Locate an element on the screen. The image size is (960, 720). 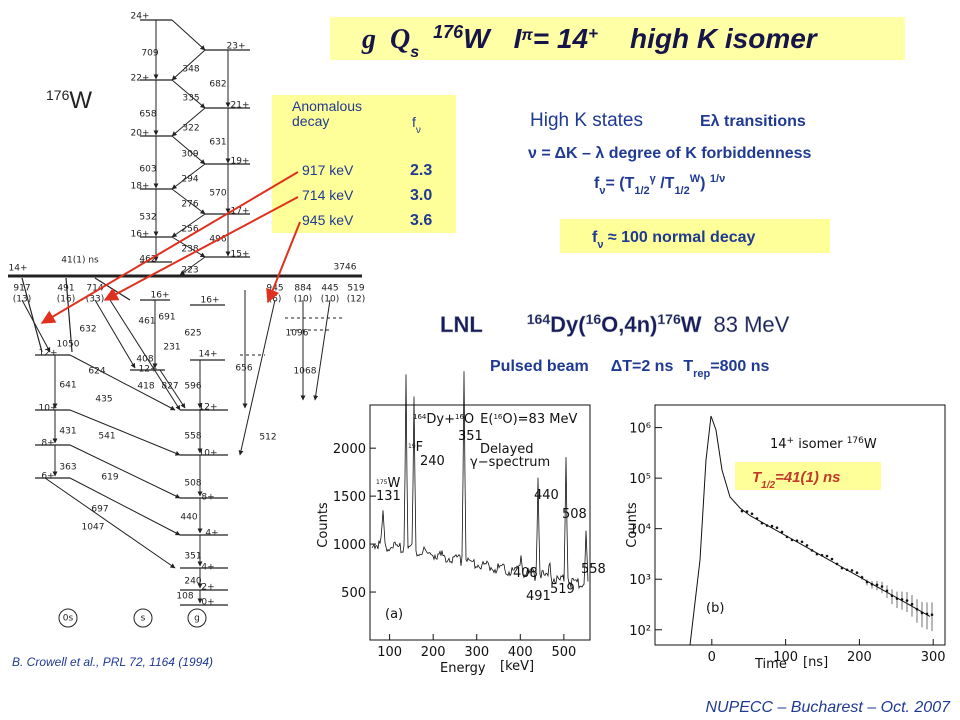
f-header: fν is located at coordinates (416, 125).